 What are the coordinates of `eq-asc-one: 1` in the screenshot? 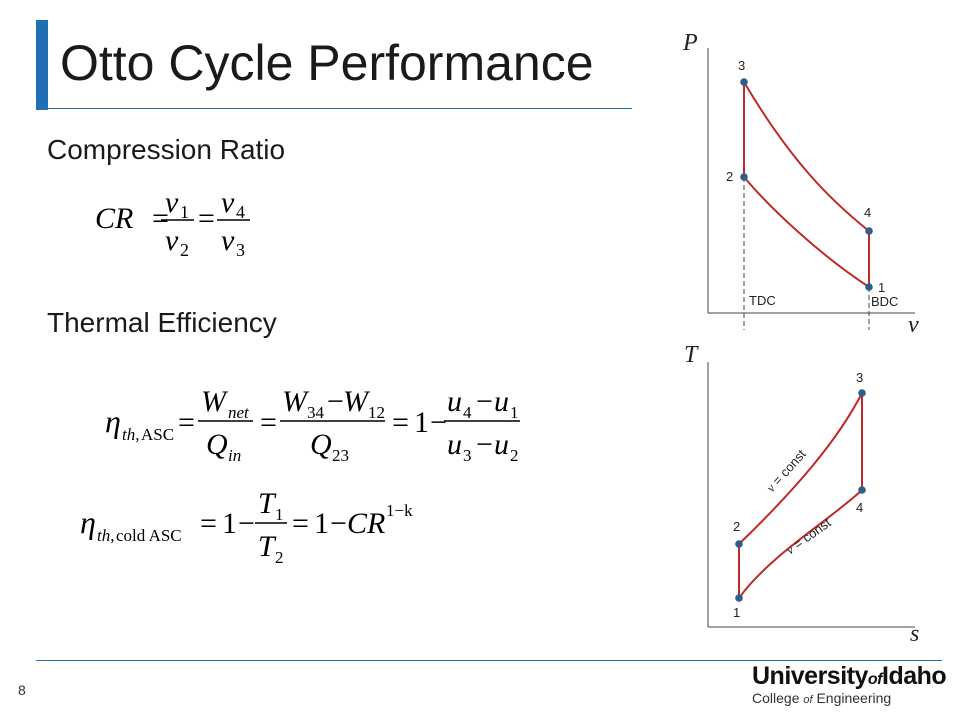 It's located at (421, 422).